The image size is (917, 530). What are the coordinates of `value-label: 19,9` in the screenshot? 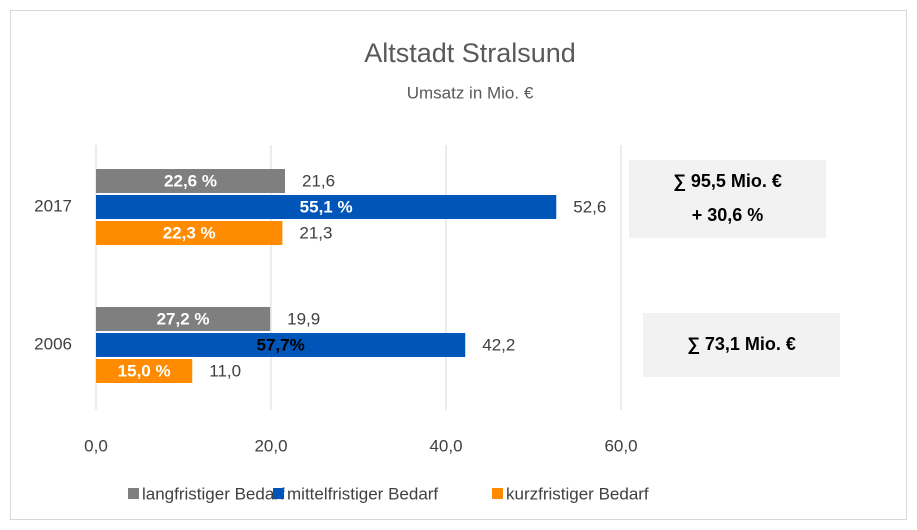 It's located at (303, 318).